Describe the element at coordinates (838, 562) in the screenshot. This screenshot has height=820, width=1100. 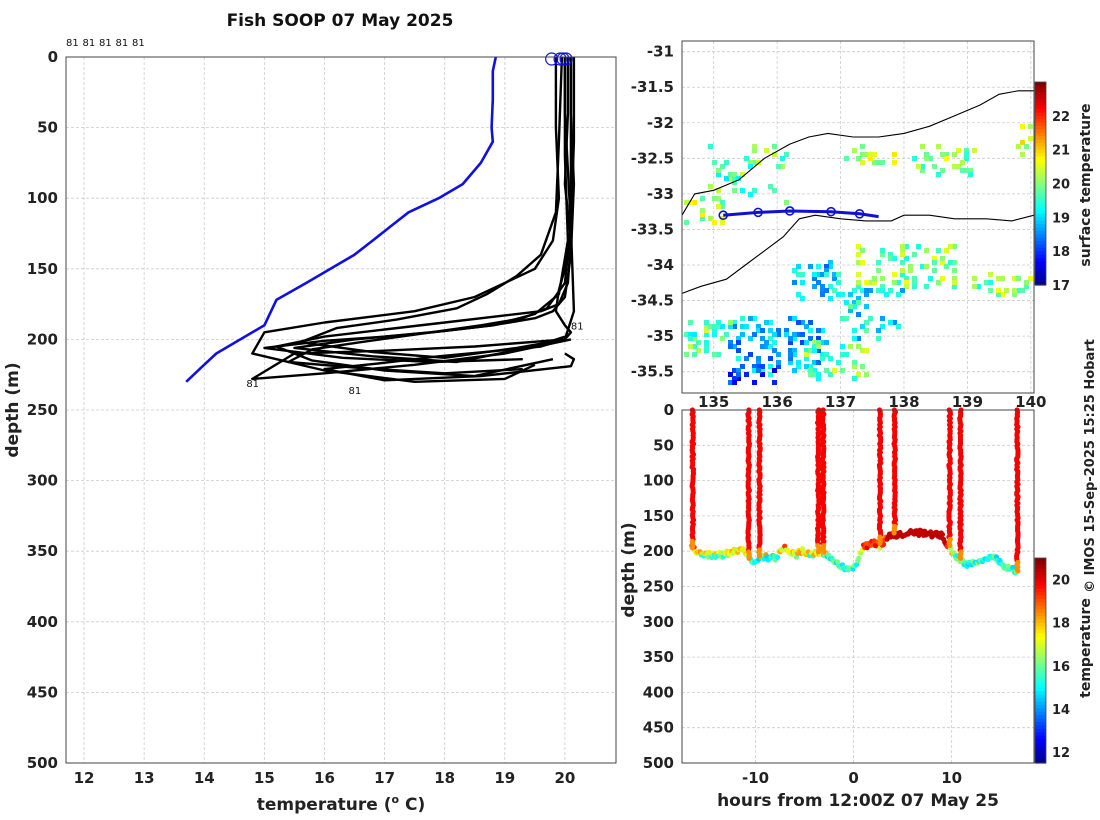
I see `section-data-dot` at that location.